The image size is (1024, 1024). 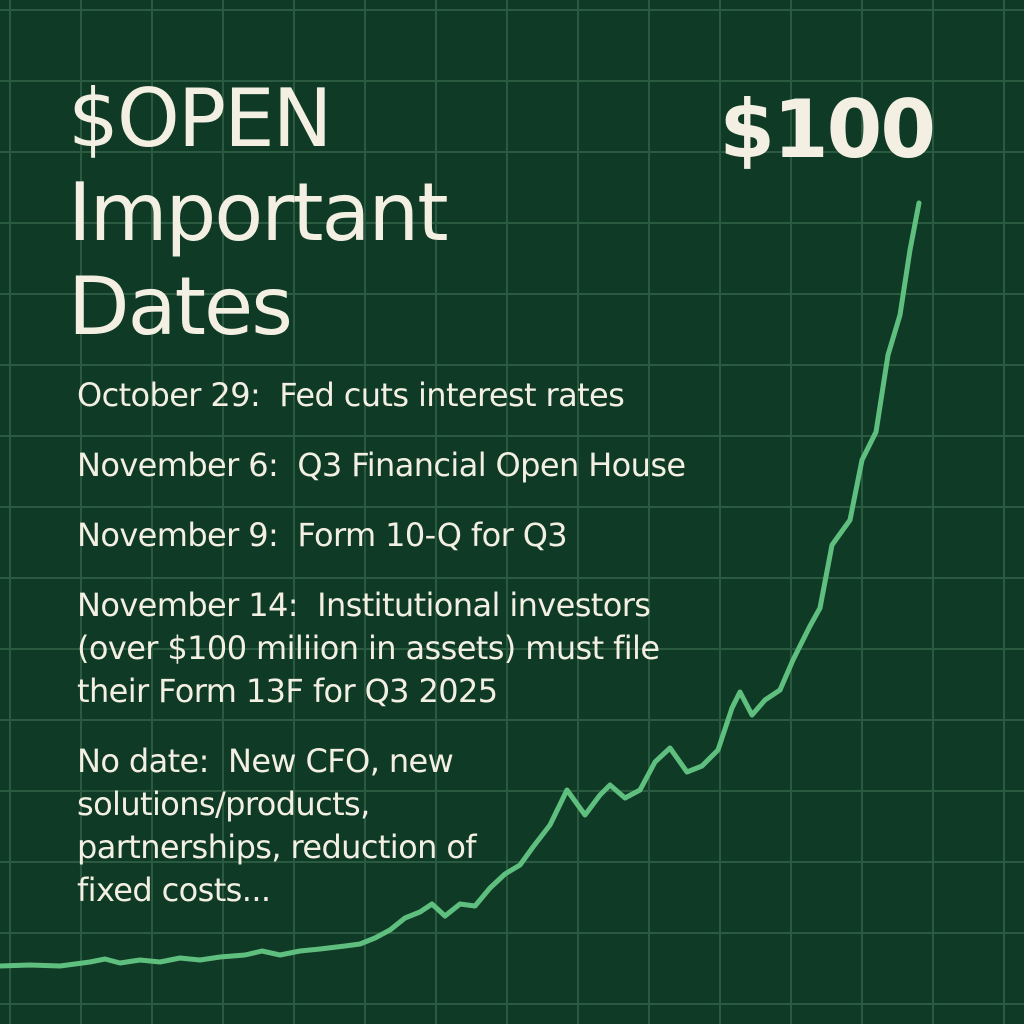 I want to click on event-date: November 6:, so click(x=178, y=465).